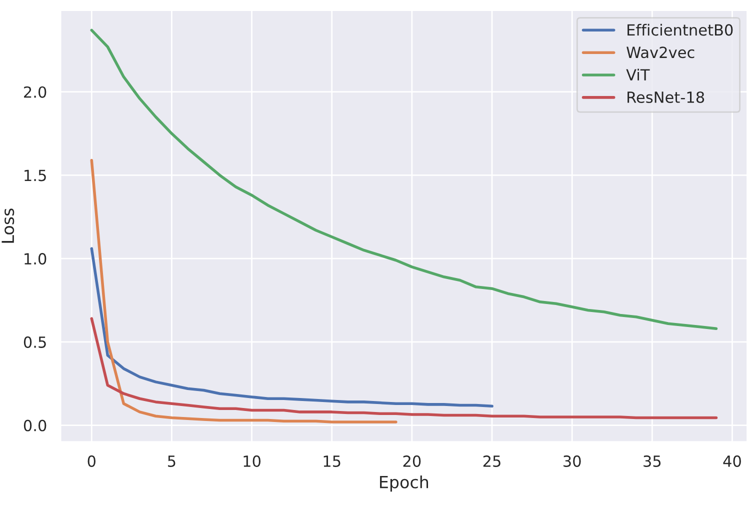 The height and width of the screenshot is (508, 755). I want to click on x-tick-label: 20, so click(412, 461).